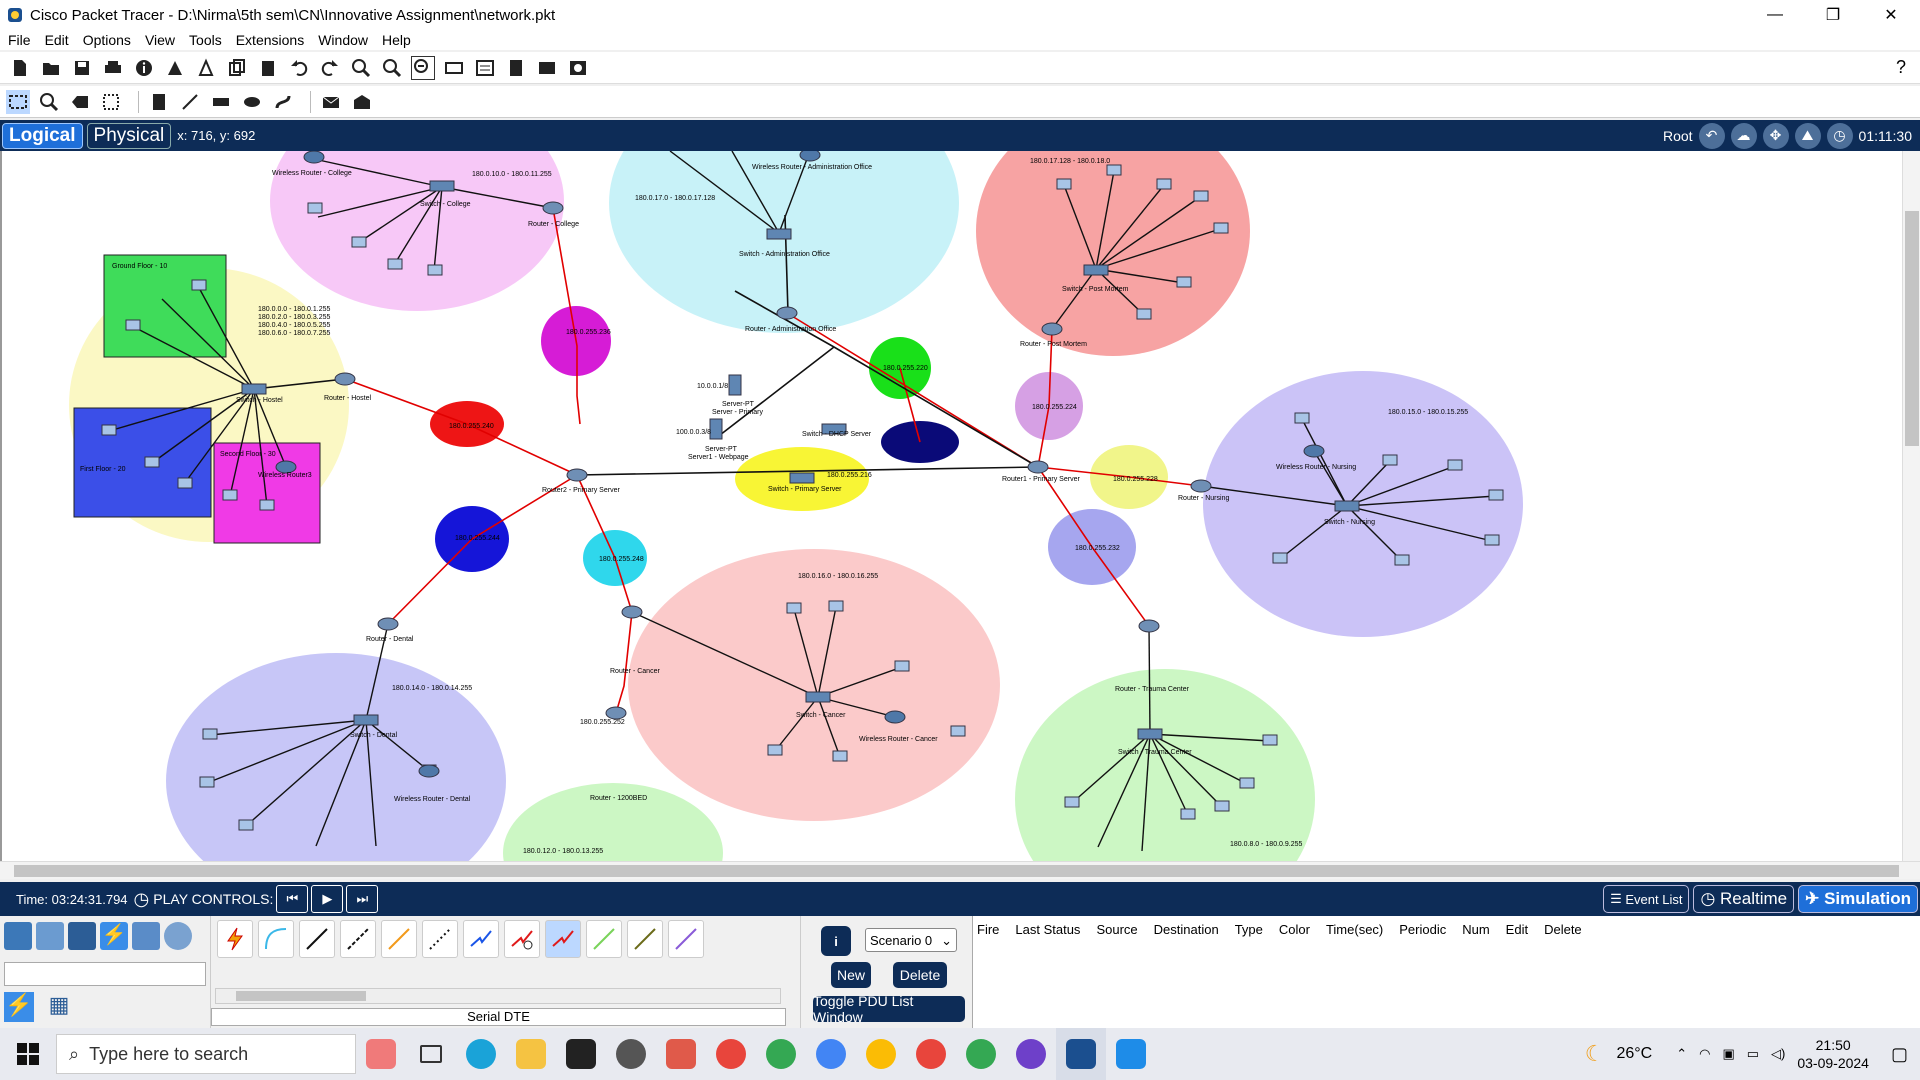  Describe the element at coordinates (423, 67) in the screenshot. I see `zoom-out-icon` at that location.